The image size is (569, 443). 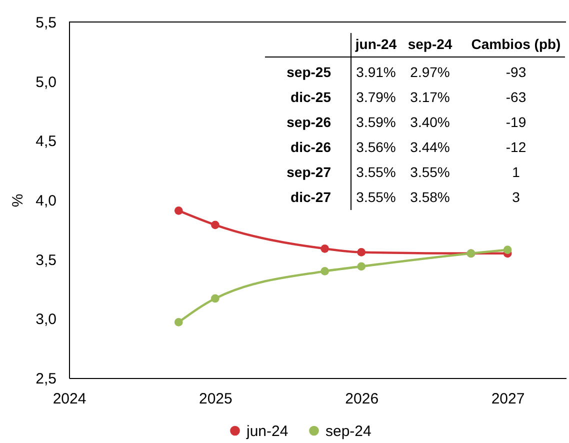 What do you see at coordinates (46, 260) in the screenshot?
I see `y-tick-label: 3,5` at bounding box center [46, 260].